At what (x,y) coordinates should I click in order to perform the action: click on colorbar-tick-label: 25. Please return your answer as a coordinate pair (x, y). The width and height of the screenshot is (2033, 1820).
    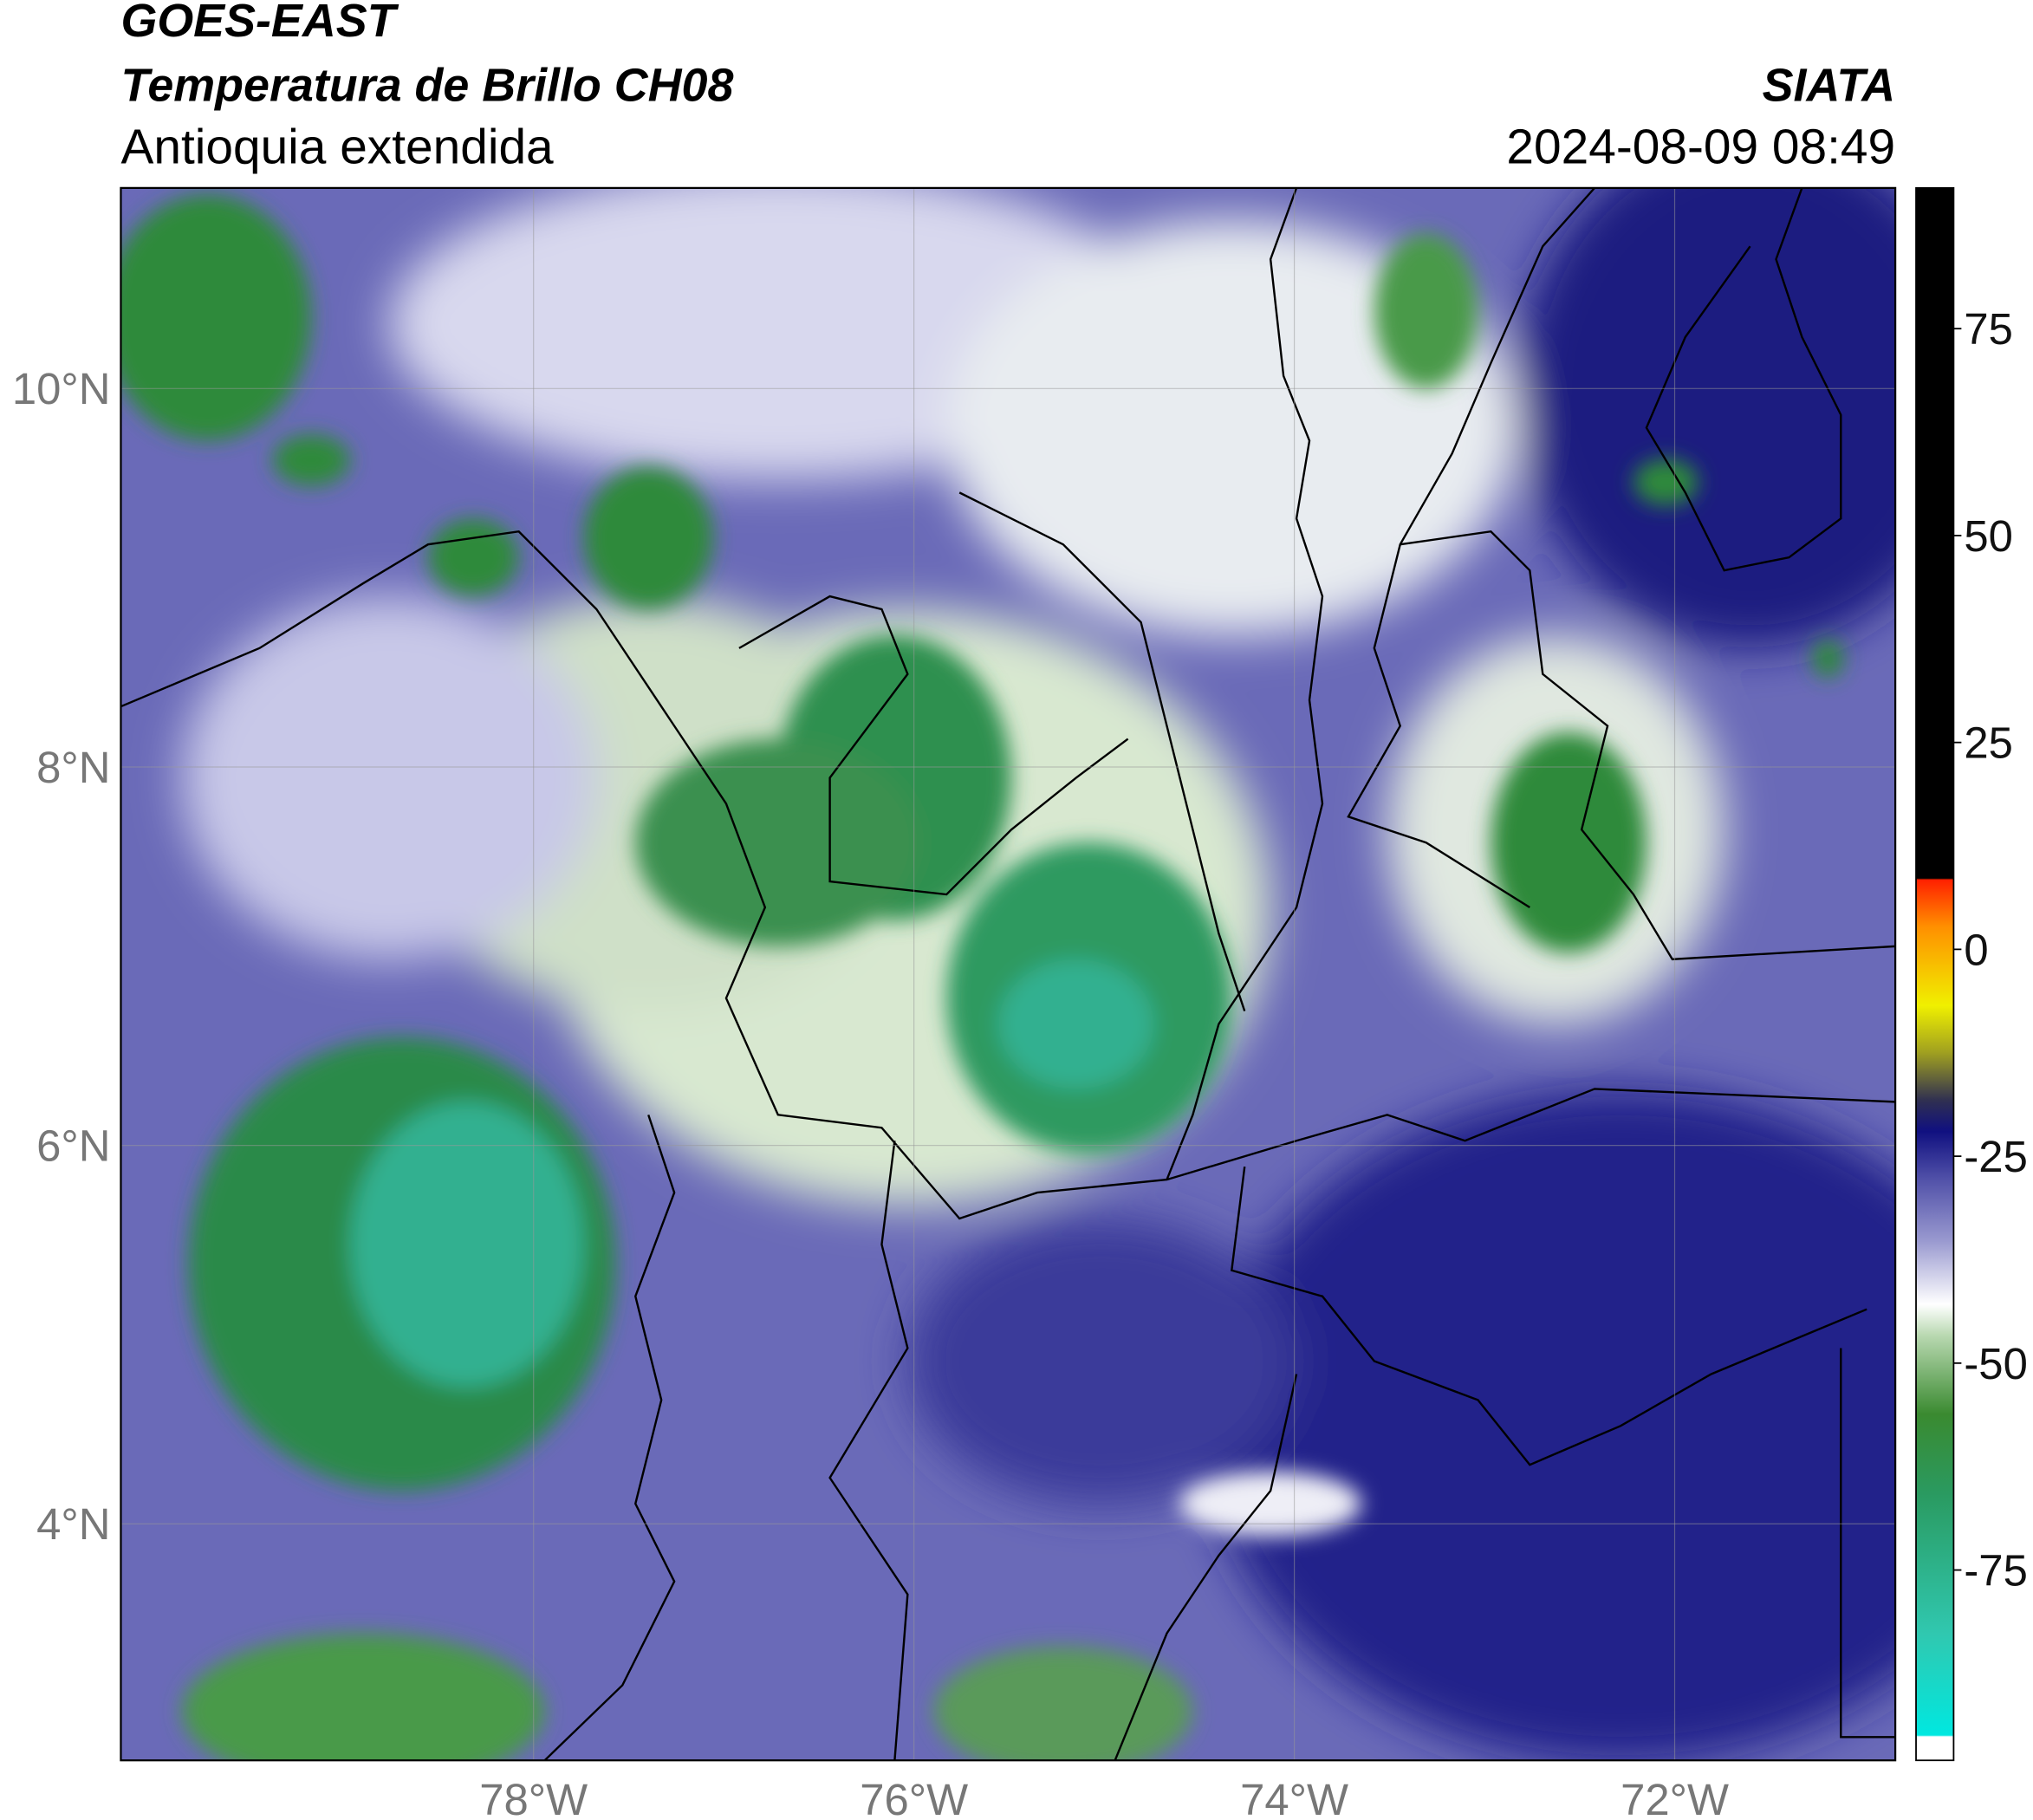
    Looking at the image, I should click on (1989, 743).